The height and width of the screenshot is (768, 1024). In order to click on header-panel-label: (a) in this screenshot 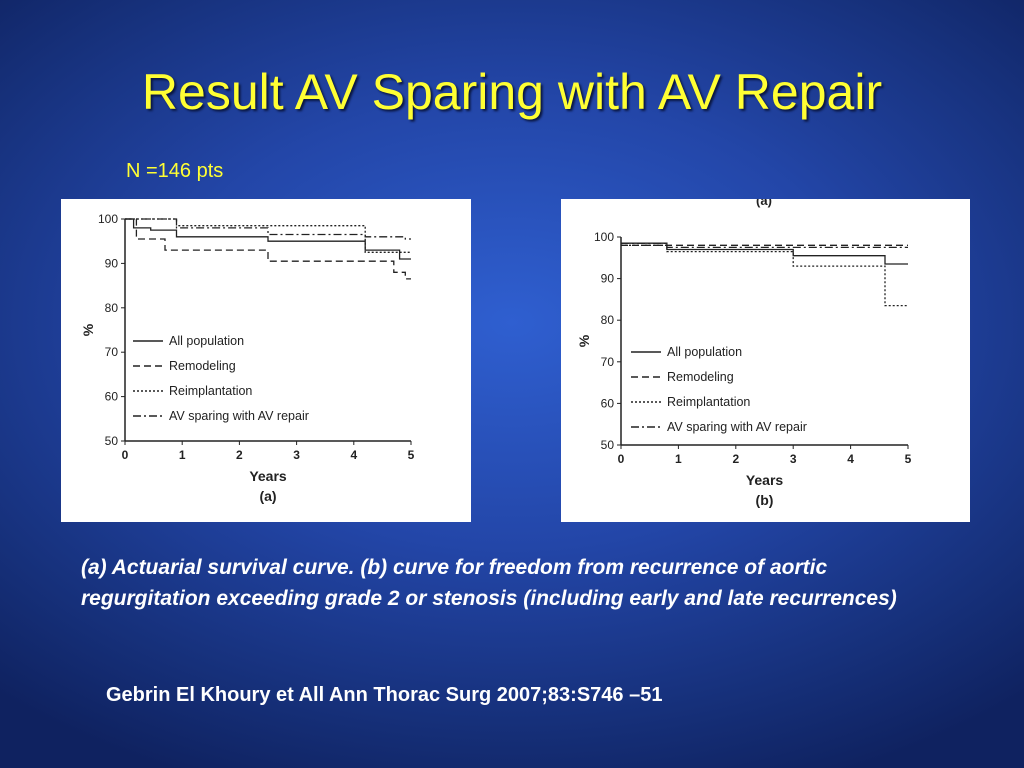, I will do `click(764, 203)`.